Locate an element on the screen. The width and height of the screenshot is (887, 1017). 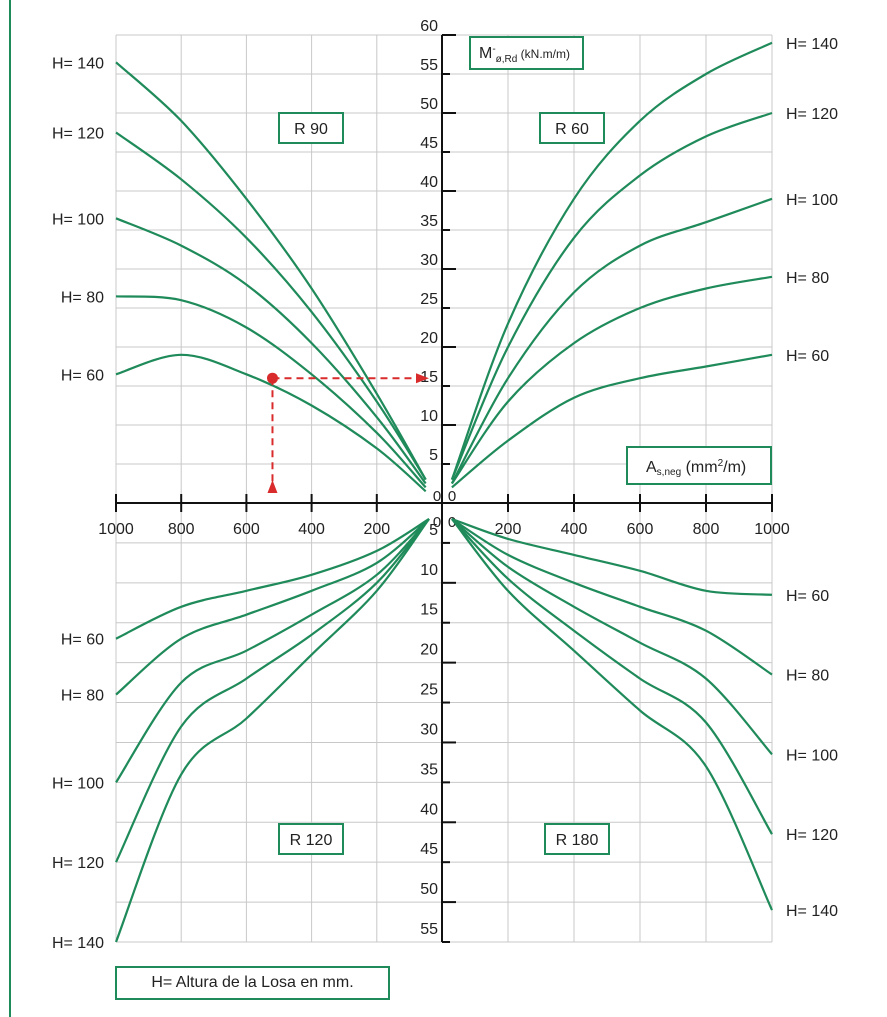
example-right-arrow is located at coordinates (422, 378).